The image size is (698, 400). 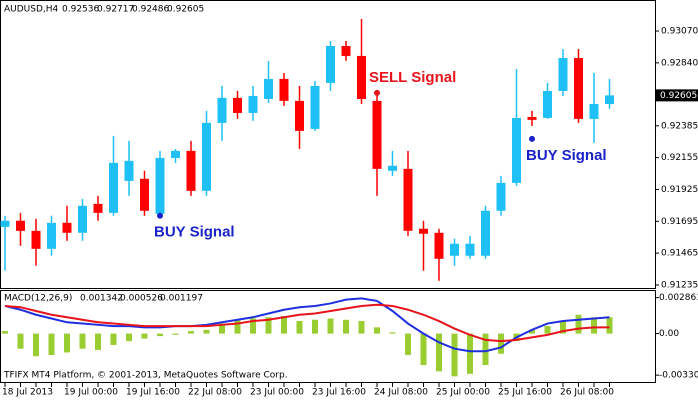 I want to click on x-tick-label: 19 Jul 00:00, so click(x=91, y=393).